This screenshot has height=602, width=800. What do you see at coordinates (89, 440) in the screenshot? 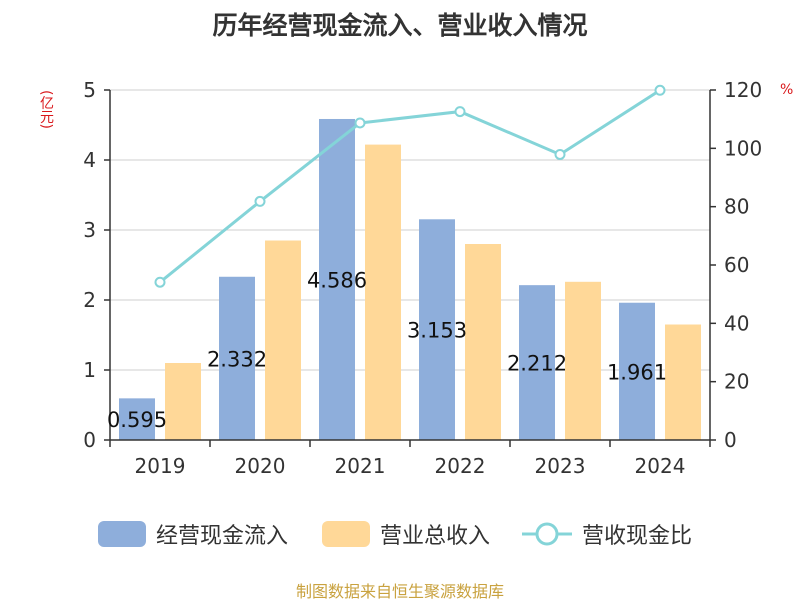
I see `left-tick-label: 0` at bounding box center [89, 440].